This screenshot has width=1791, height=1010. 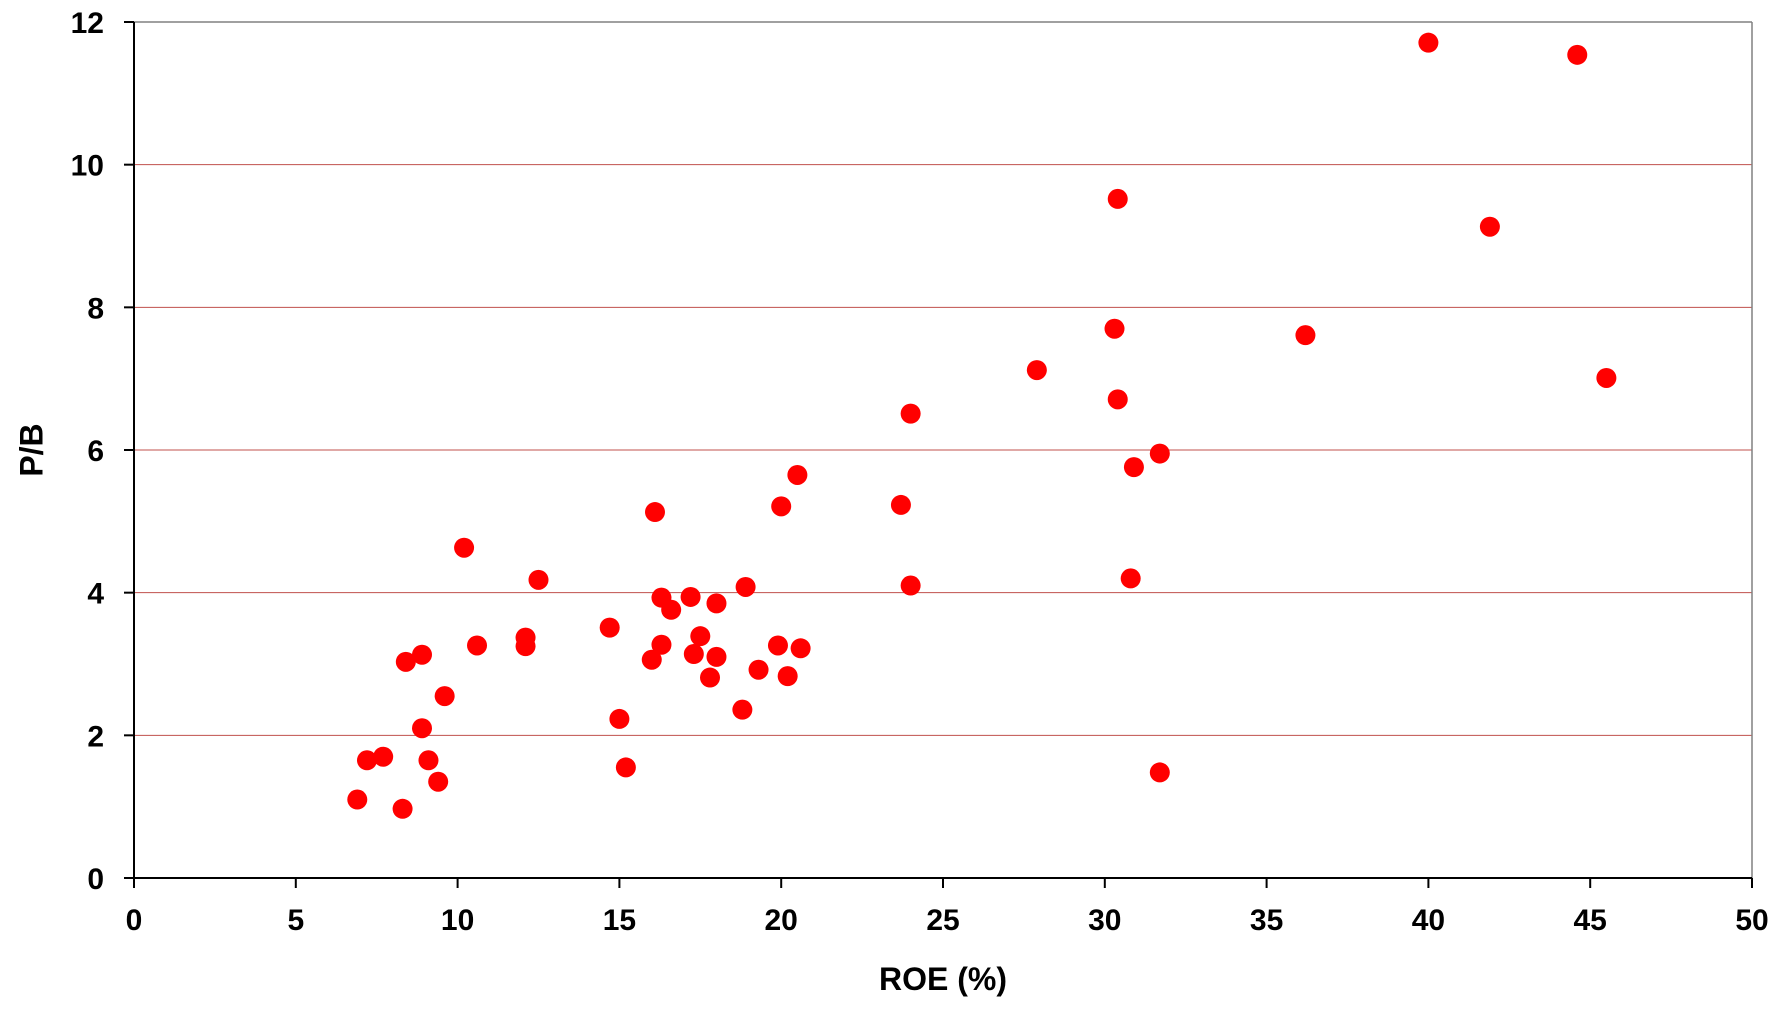 What do you see at coordinates (87, 166) in the screenshot?
I see `y-tick-label: 10` at bounding box center [87, 166].